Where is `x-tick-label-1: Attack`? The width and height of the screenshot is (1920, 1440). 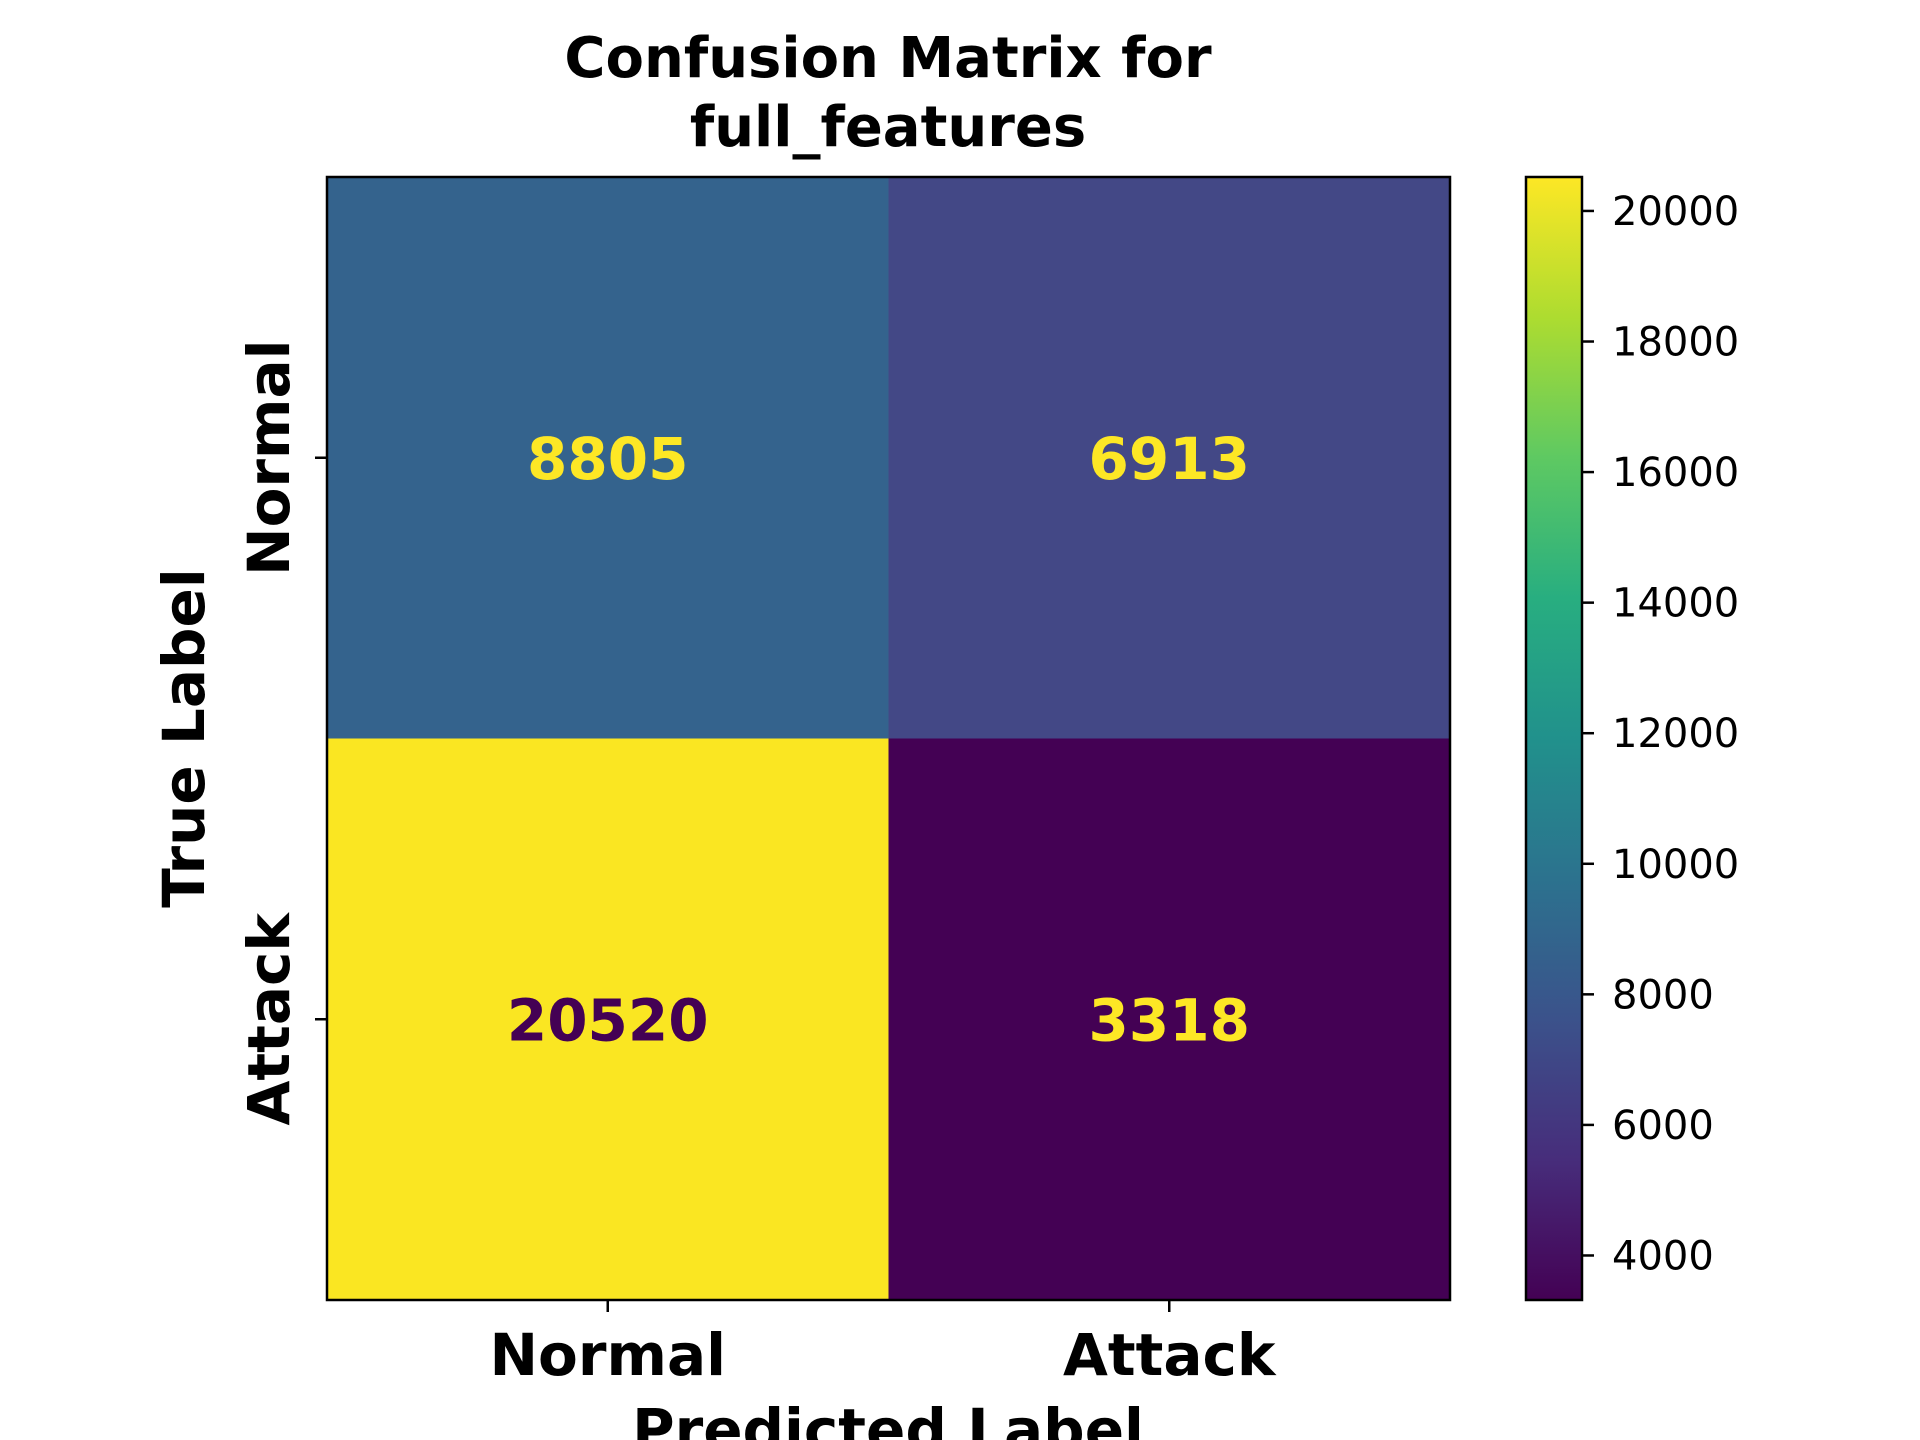 x-tick-label-1: Attack is located at coordinates (1170, 1355).